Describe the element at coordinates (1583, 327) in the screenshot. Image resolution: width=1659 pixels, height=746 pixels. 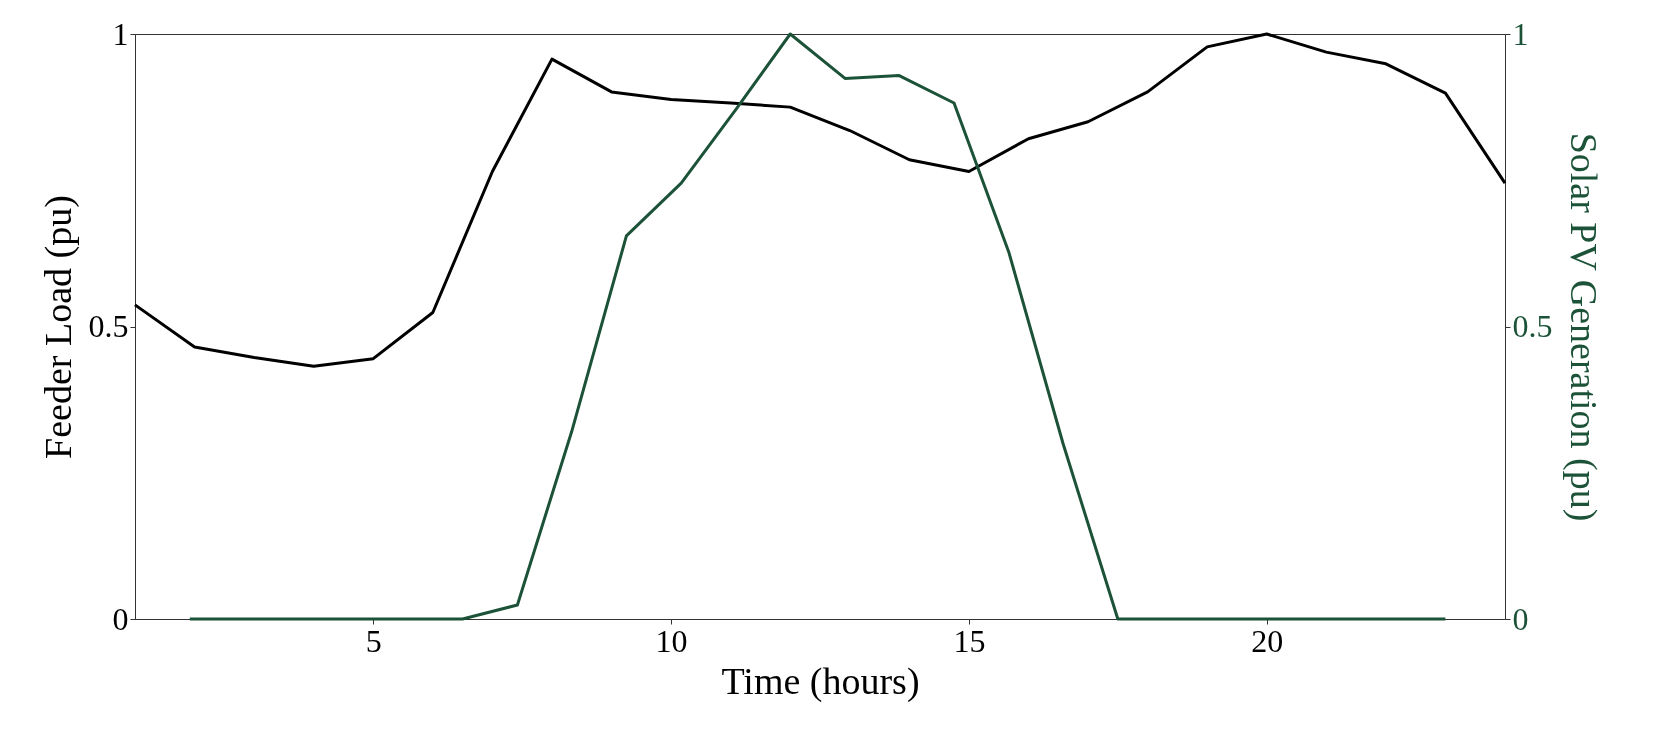
I see `y2-axis-title: Solar PV Generation (pu)` at that location.